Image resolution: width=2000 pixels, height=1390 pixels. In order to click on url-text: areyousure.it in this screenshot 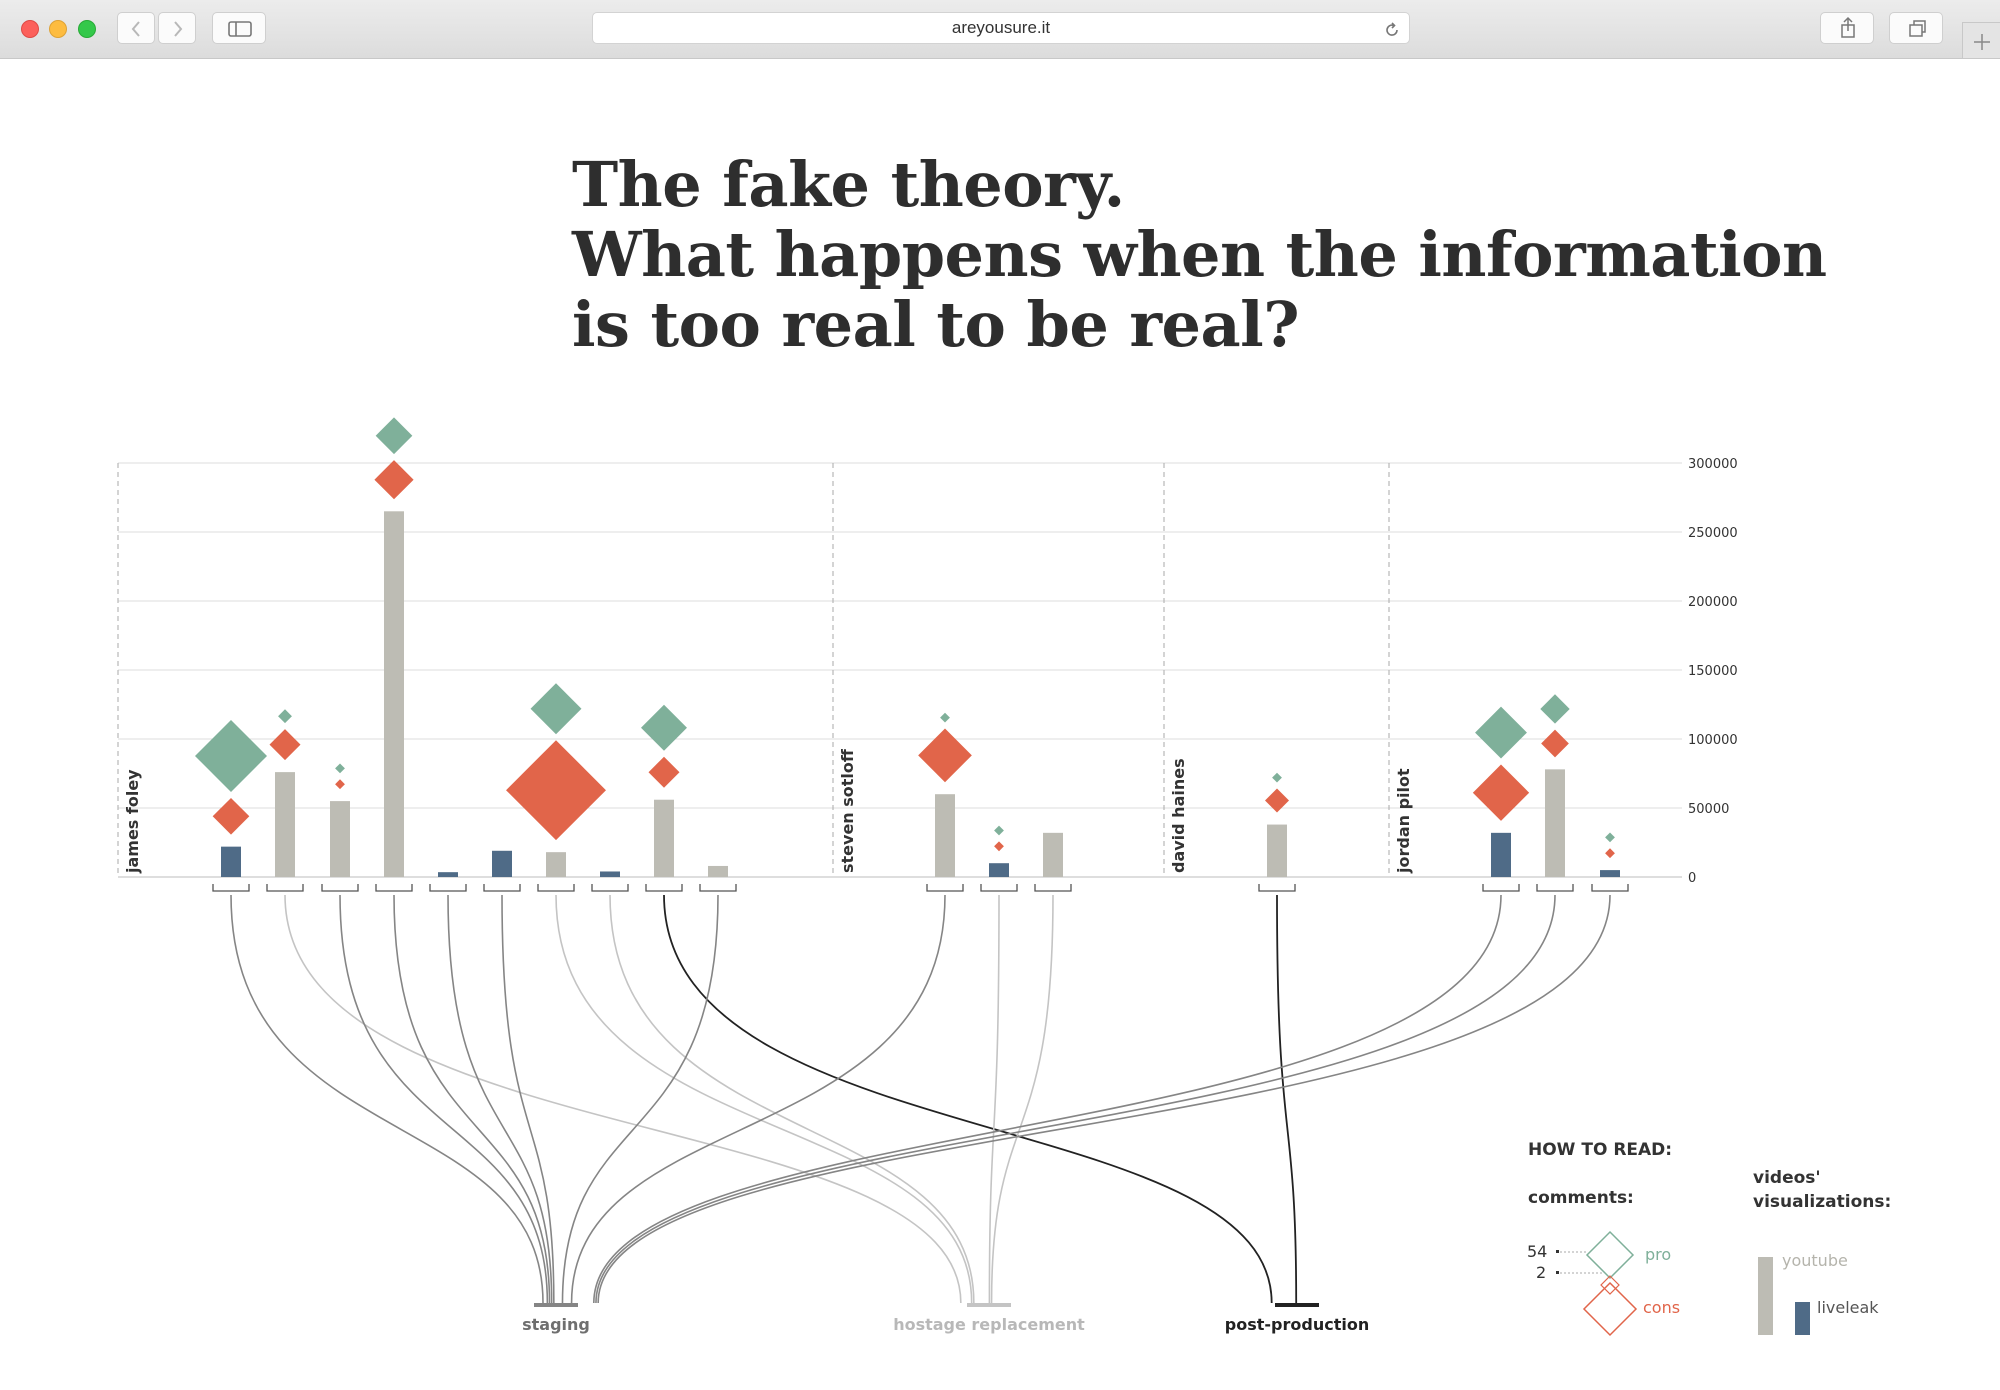, I will do `click(1001, 27)`.